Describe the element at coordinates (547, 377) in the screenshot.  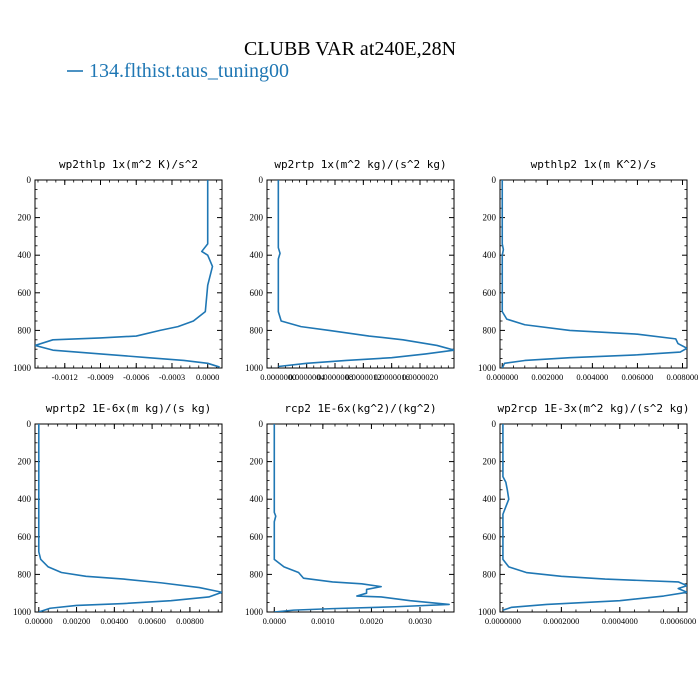
I see `x-tick-label: 0.002000` at that location.